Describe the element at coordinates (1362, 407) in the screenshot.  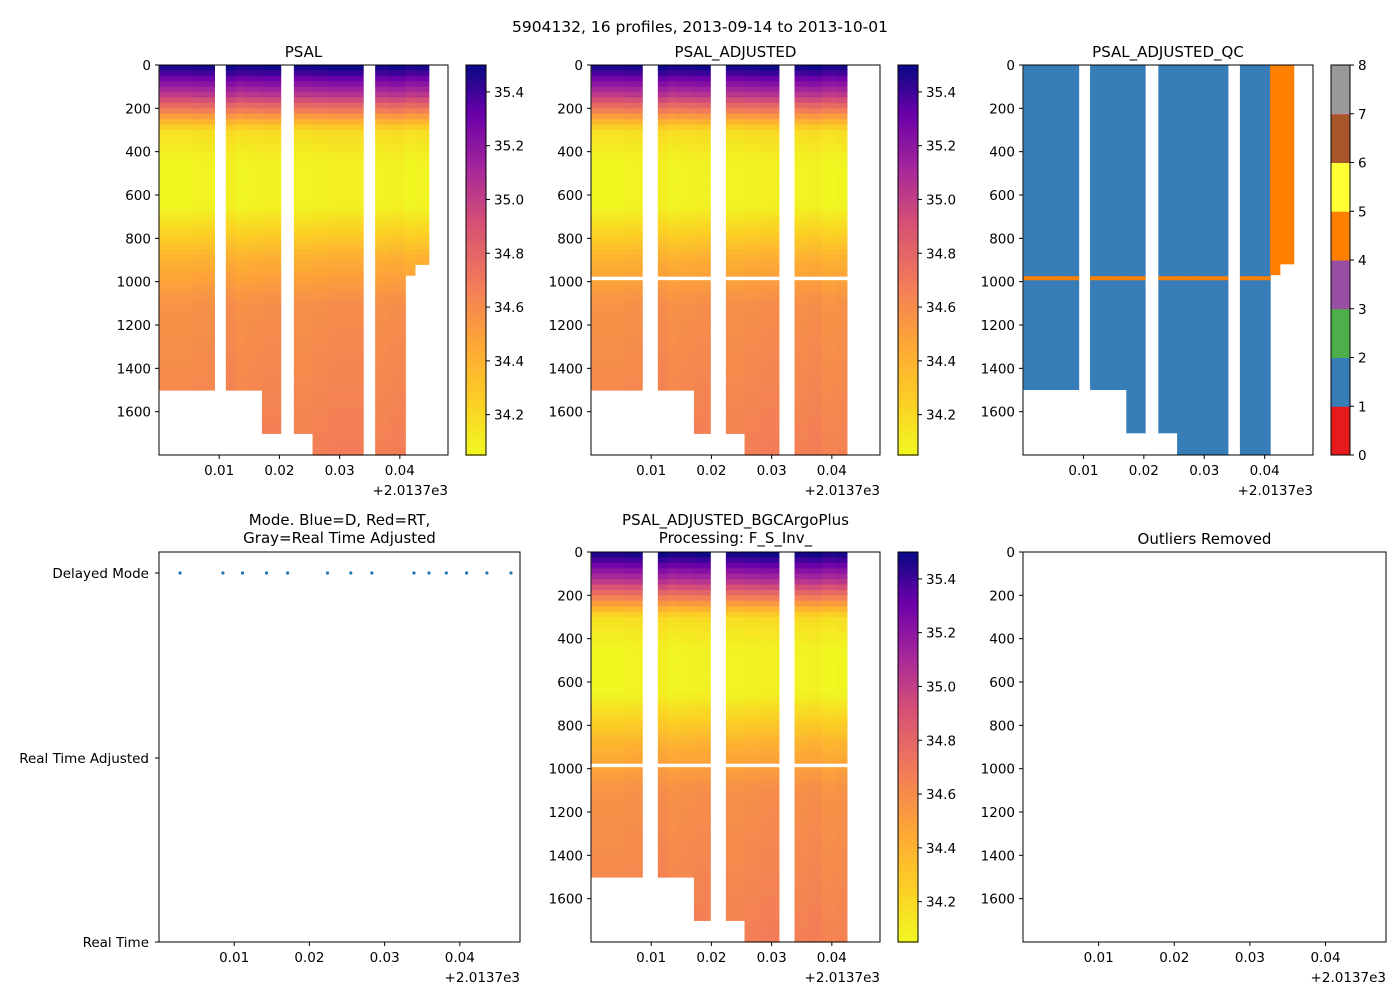
I see `psal-adjusted-qc-colorbar-tick-label: 1` at that location.